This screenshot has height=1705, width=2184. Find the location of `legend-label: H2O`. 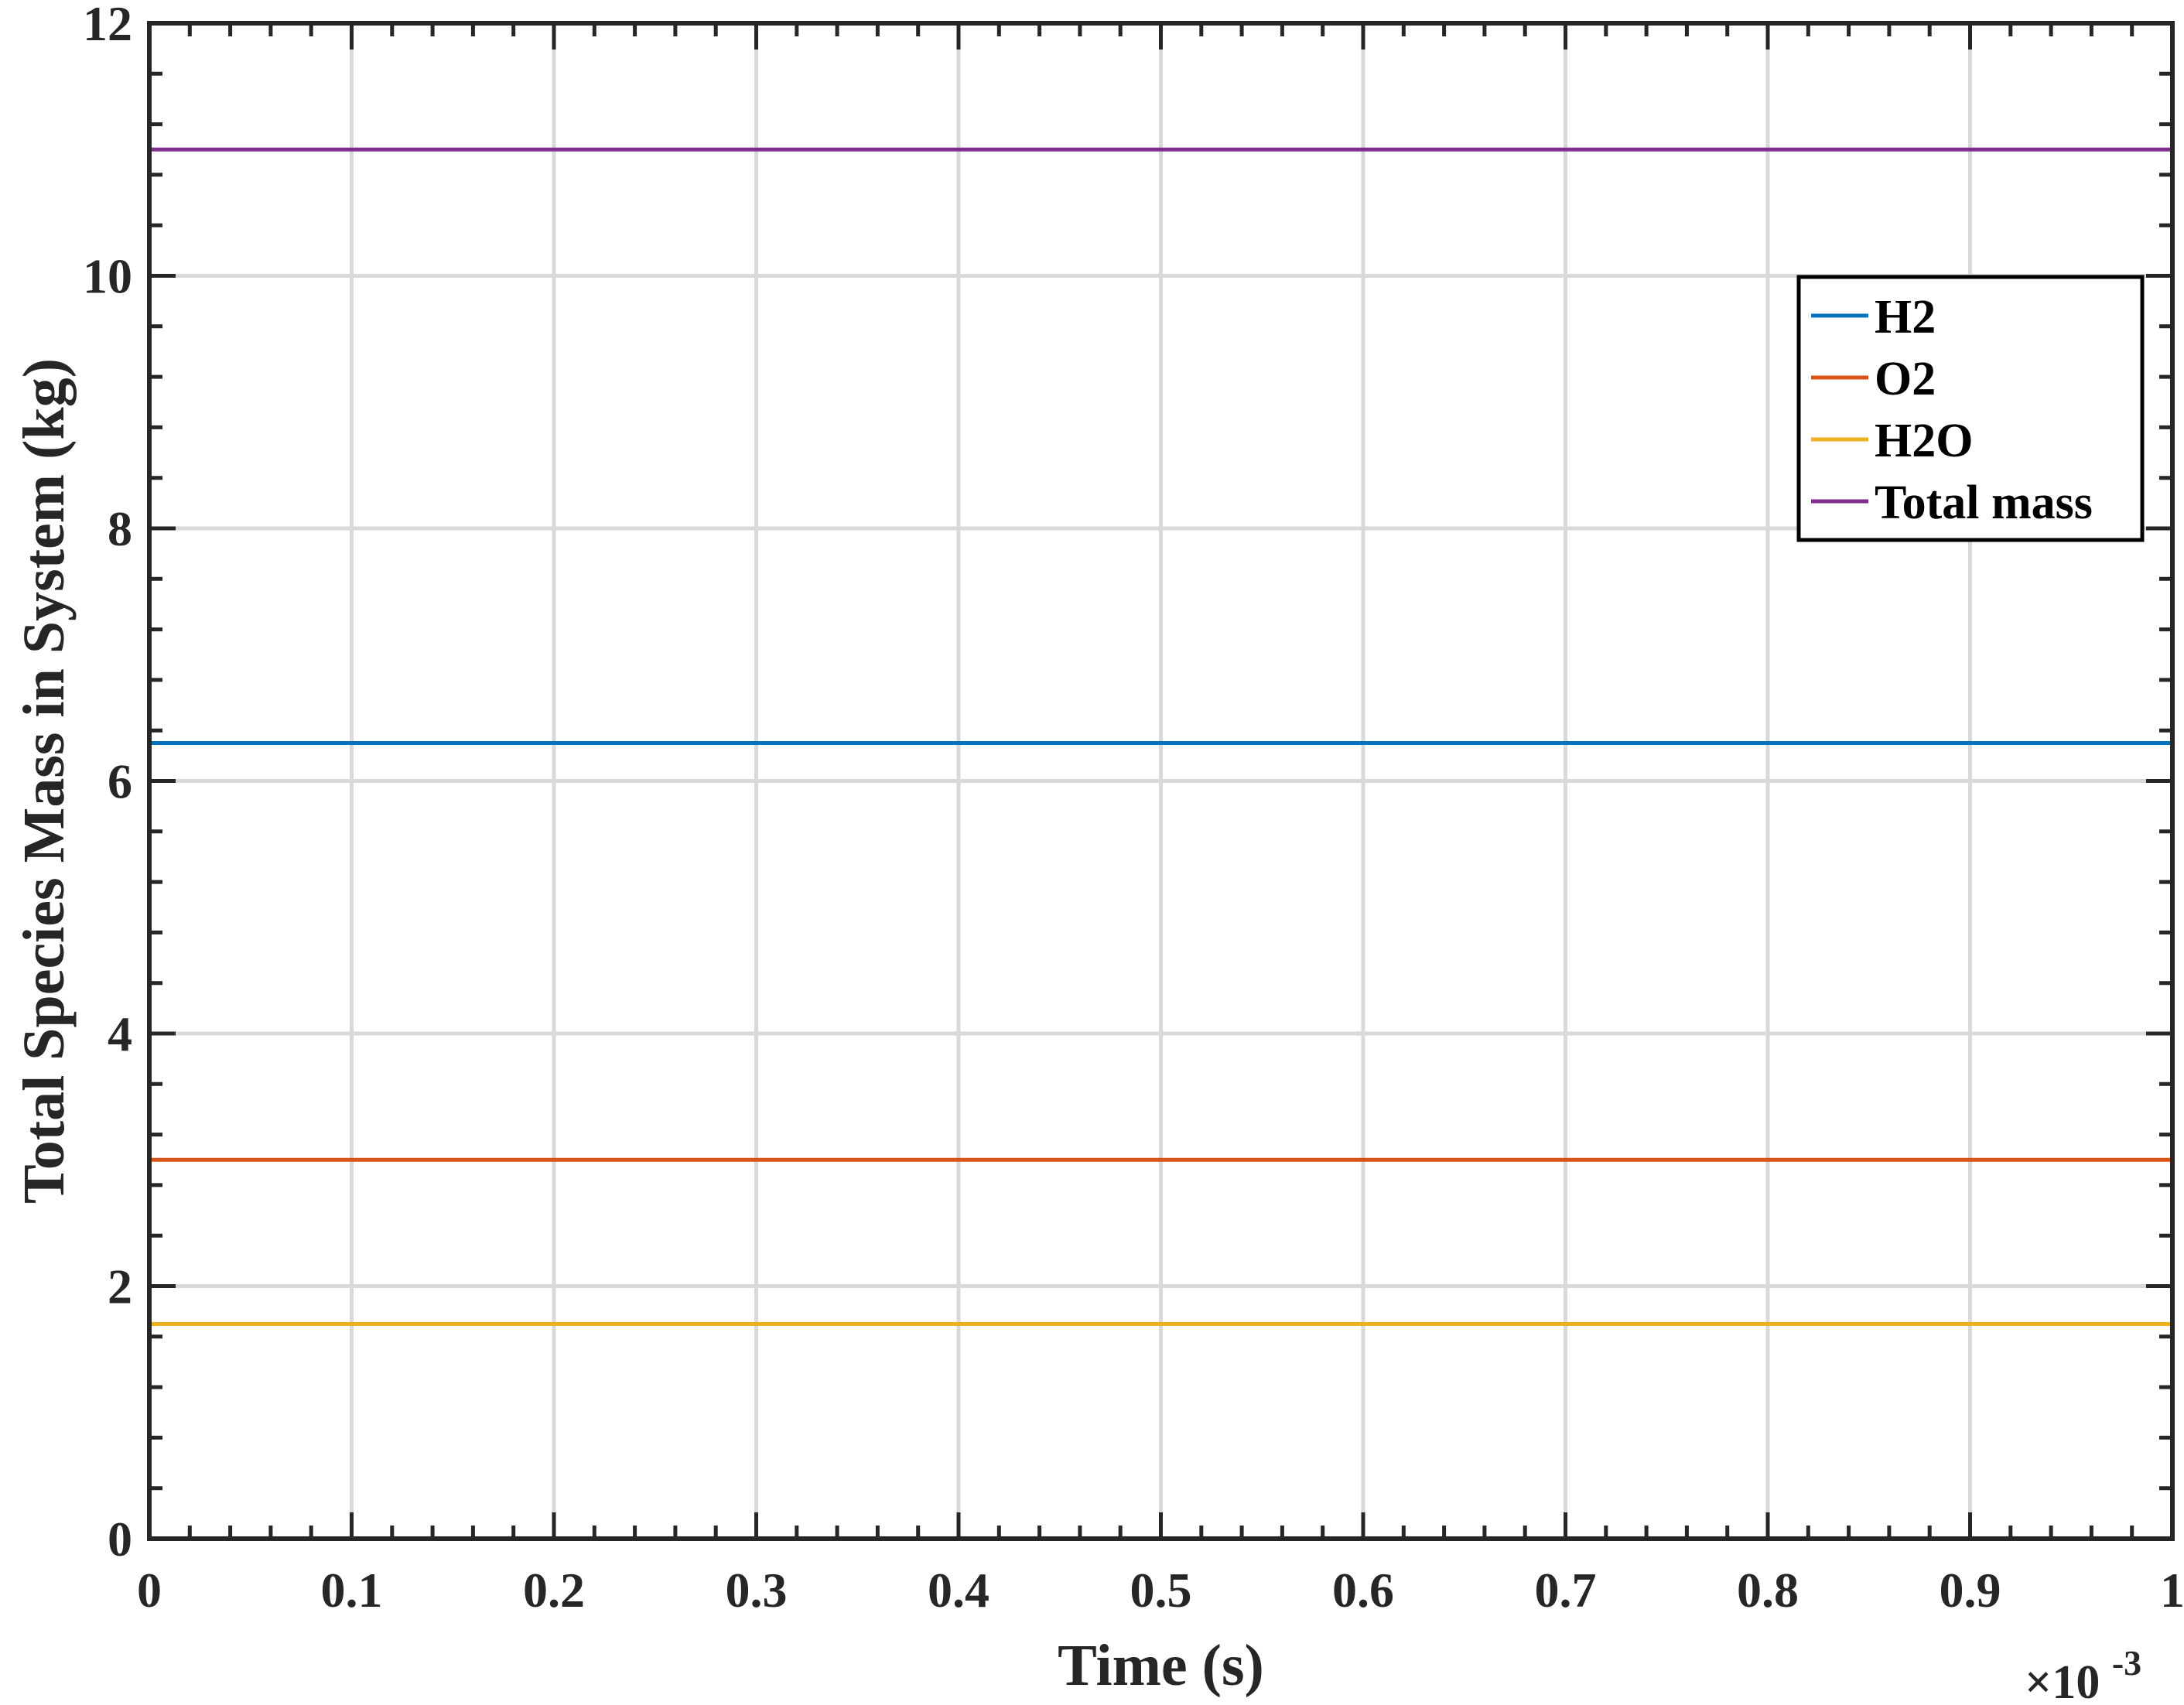

legend-label: H2O is located at coordinates (1924, 441).